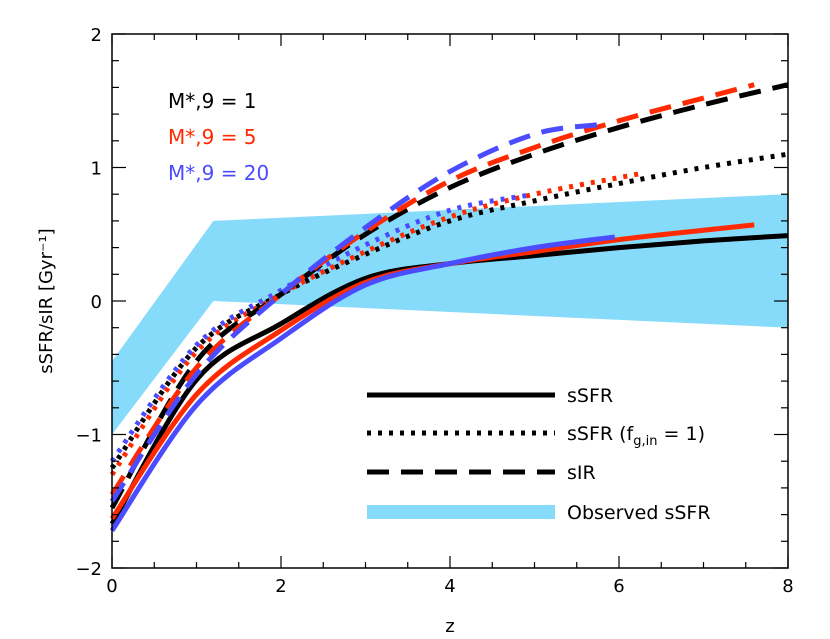  Describe the element at coordinates (212, 101) in the screenshot. I see `mass-label-1: M*,9 = 1` at that location.